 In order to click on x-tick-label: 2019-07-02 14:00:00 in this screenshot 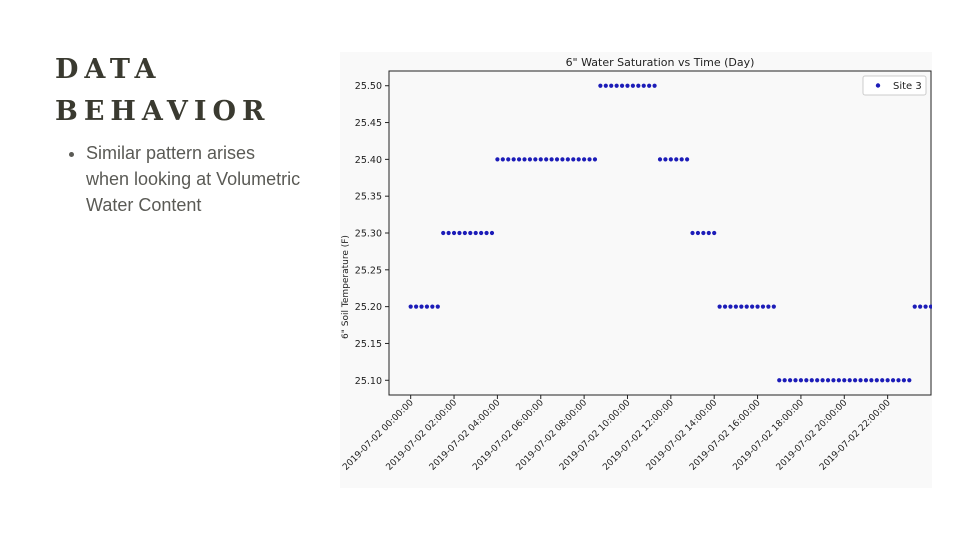, I will do `click(682, 435)`.